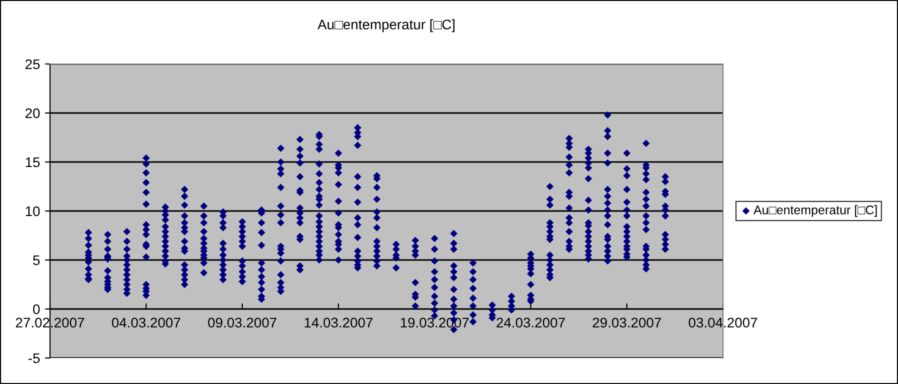  What do you see at coordinates (626, 323) in the screenshot?
I see `x-tick-label: 29.03.2007` at bounding box center [626, 323].